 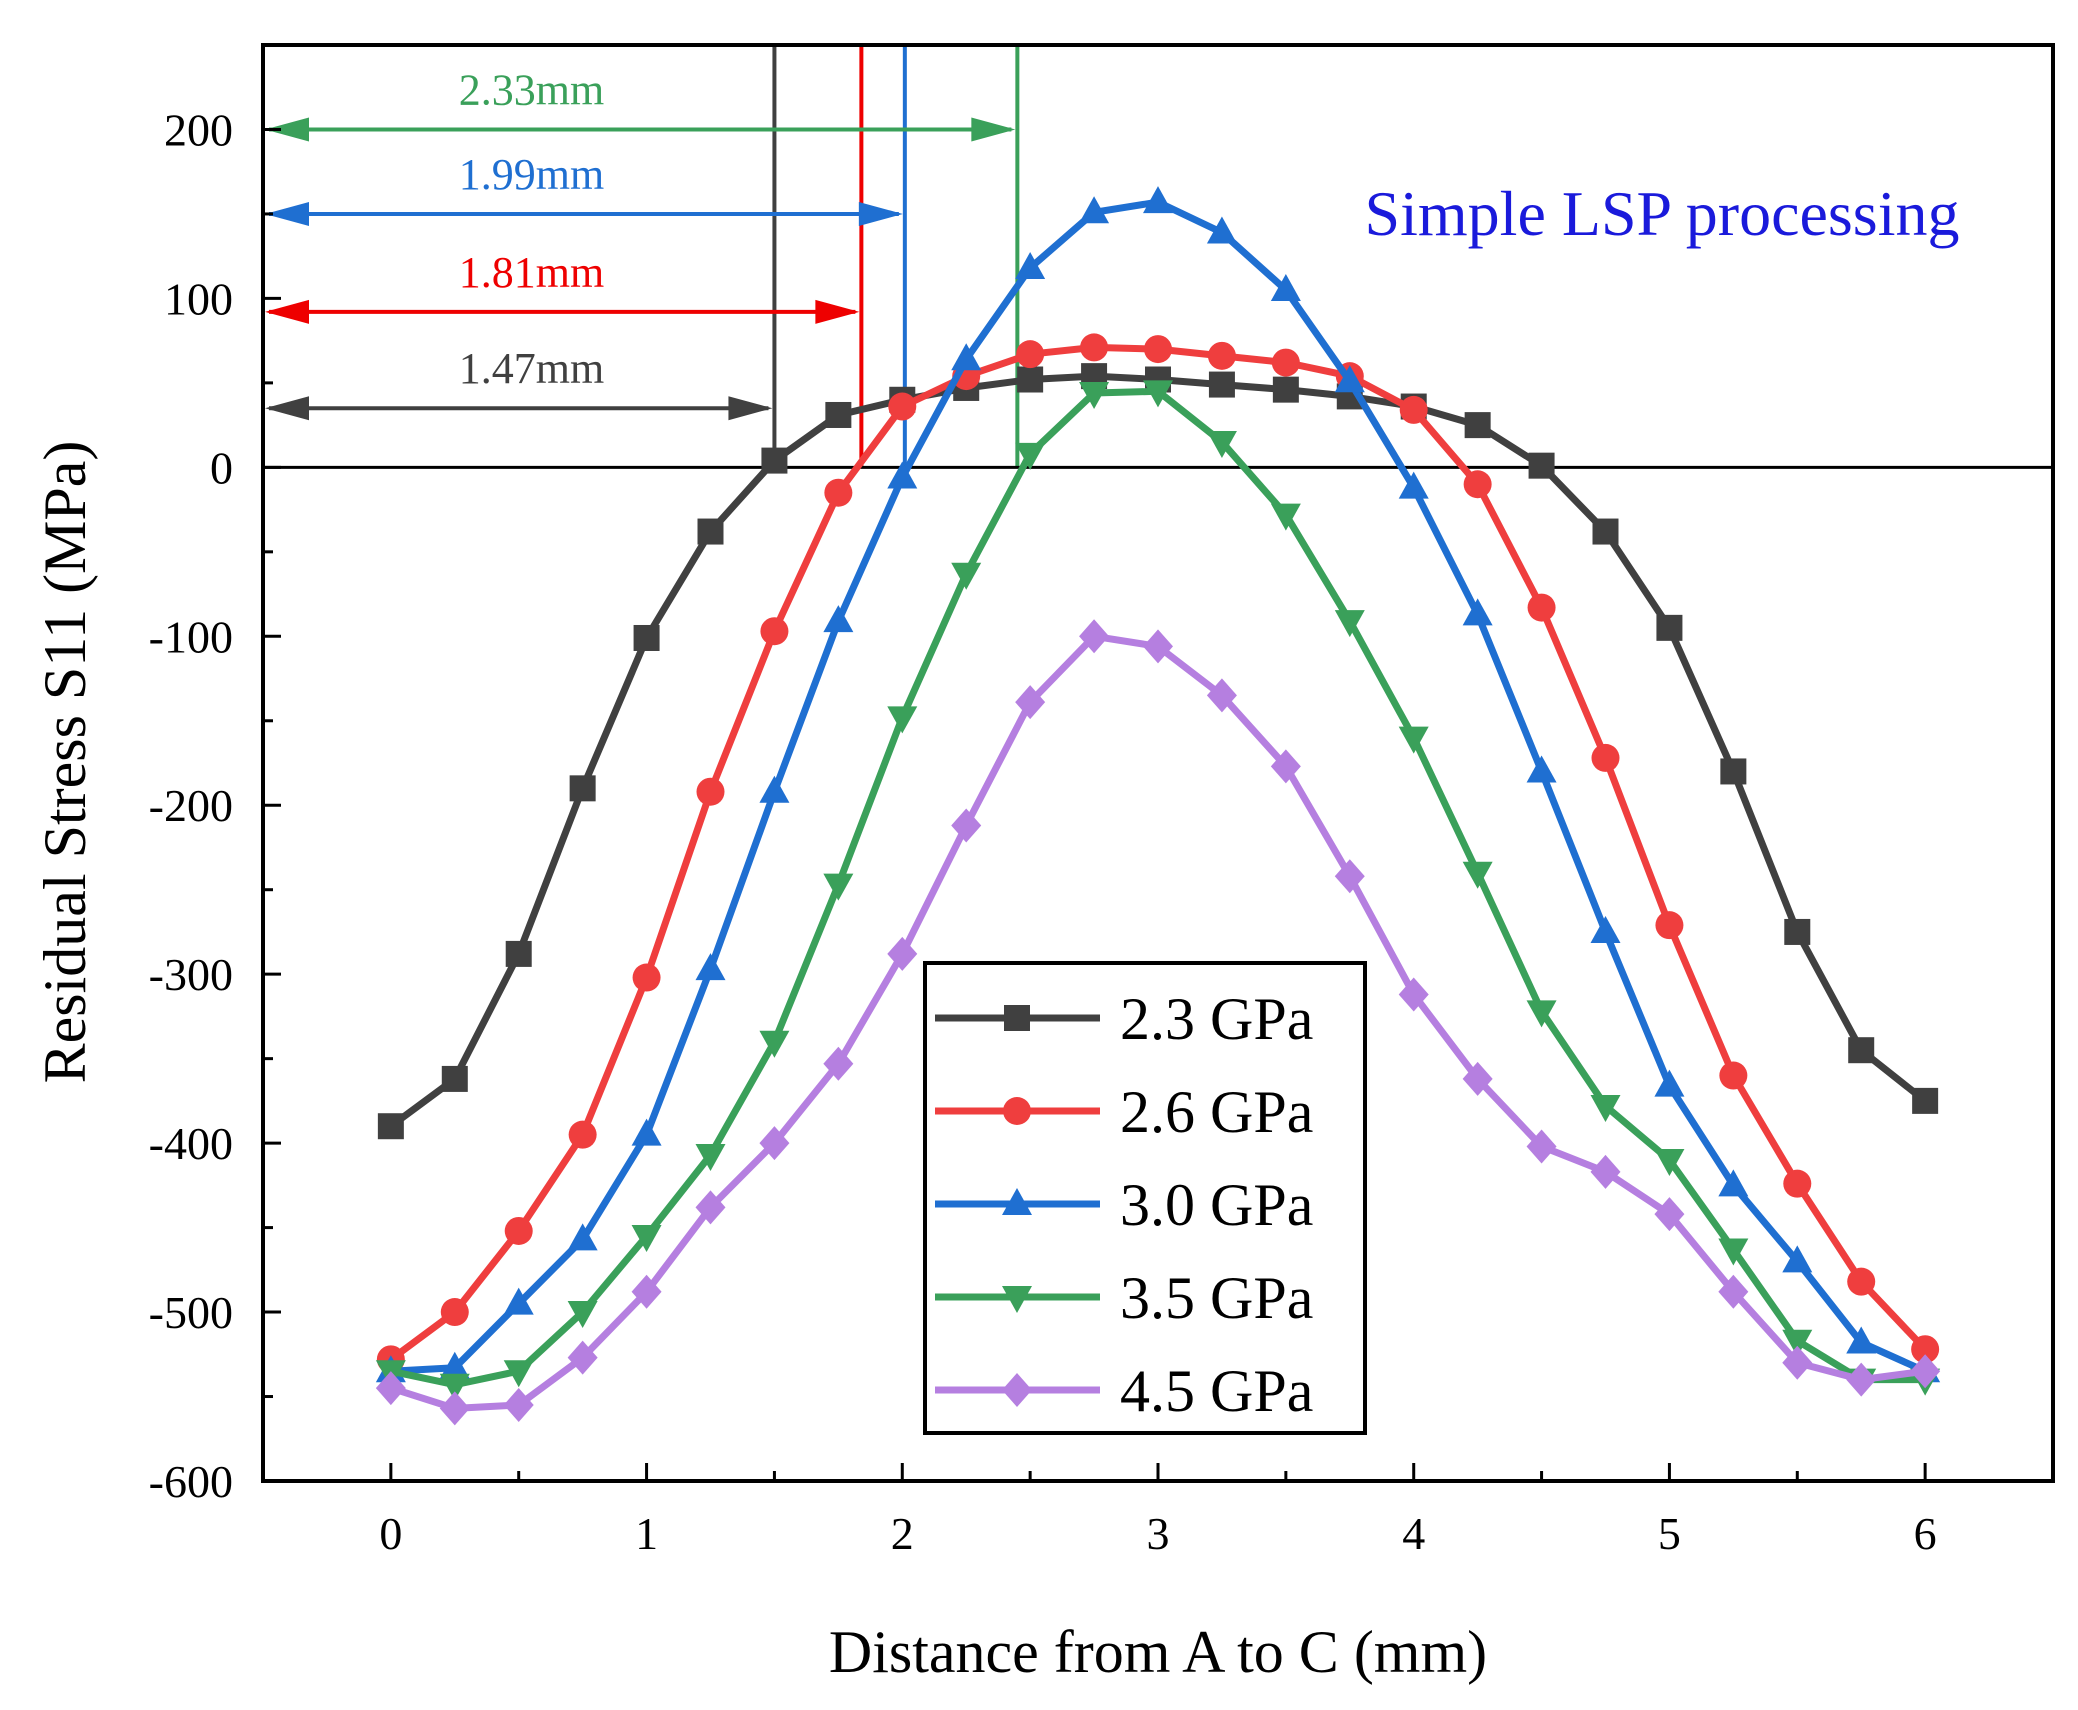 I want to click on x-tick-label: 5, so click(x=1669, y=1533).